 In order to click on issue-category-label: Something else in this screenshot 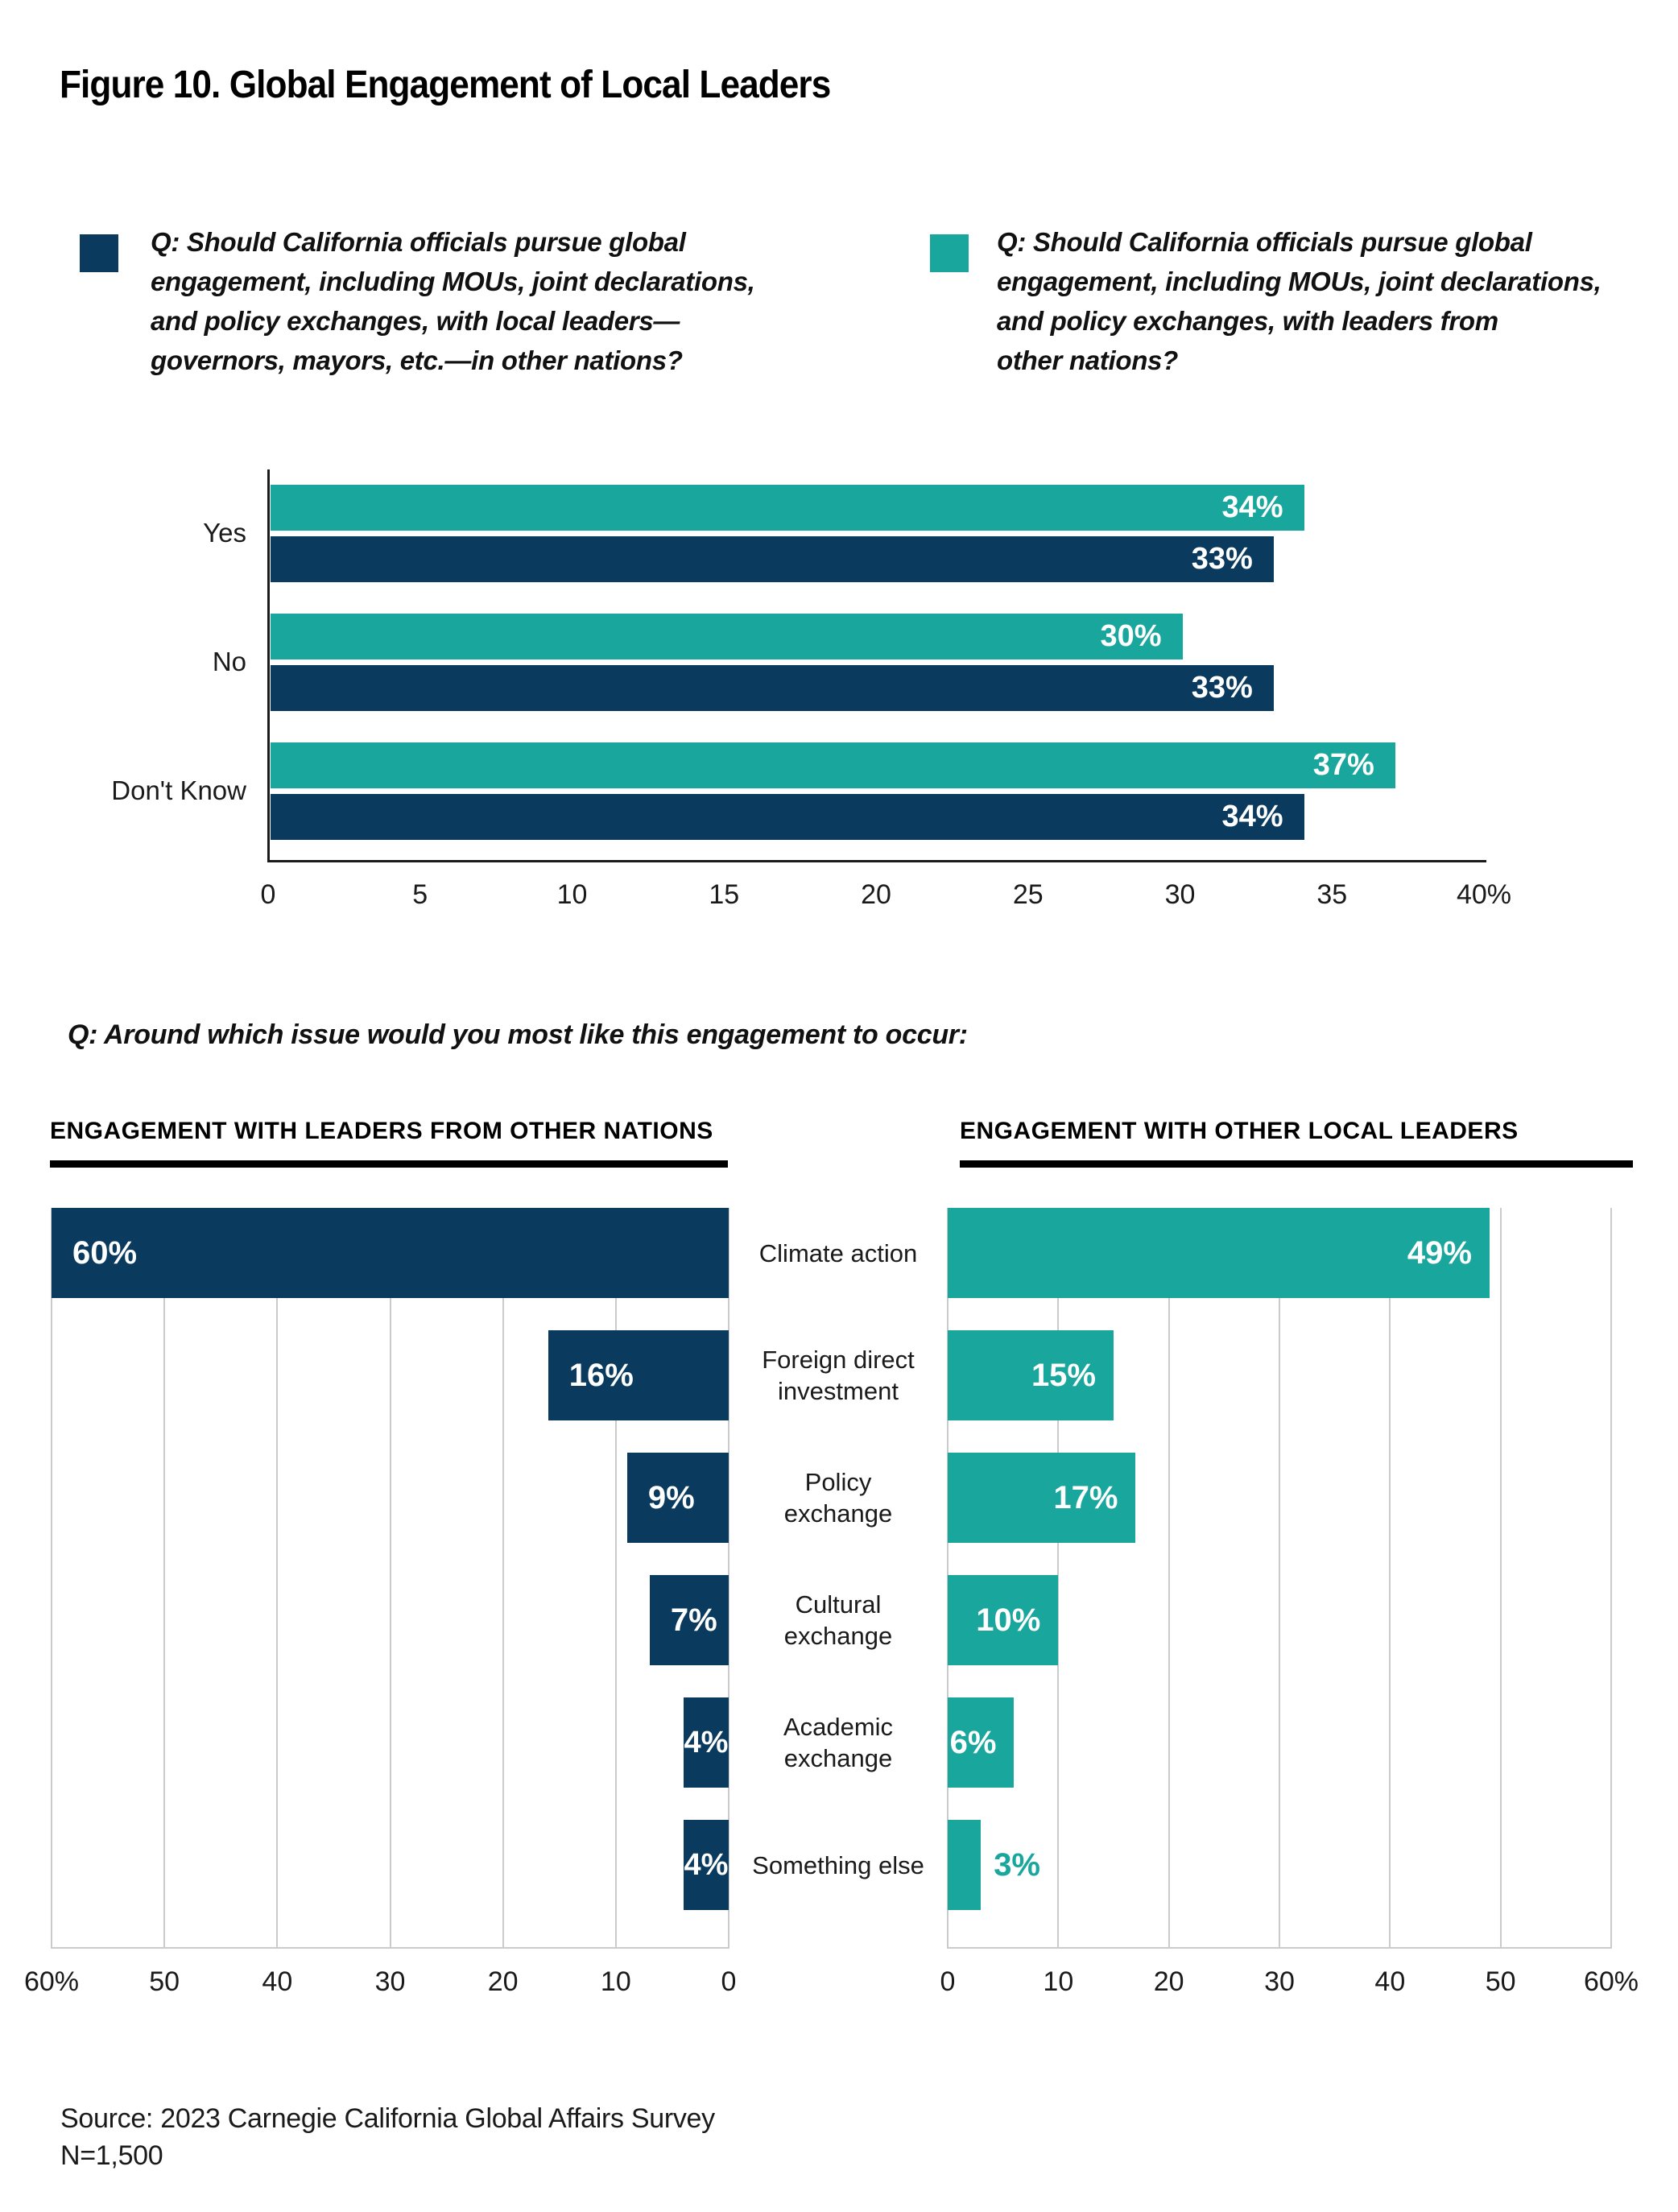, I will do `click(838, 1865)`.